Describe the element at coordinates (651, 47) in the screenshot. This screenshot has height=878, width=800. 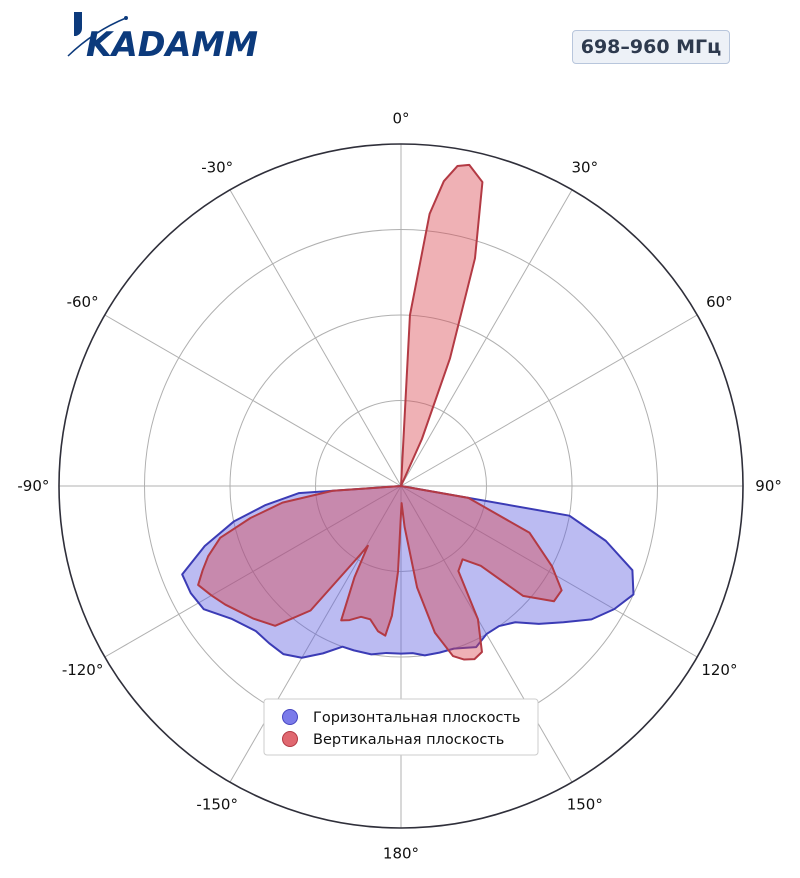
I see `frequency-badge: 698–960 МГц` at that location.